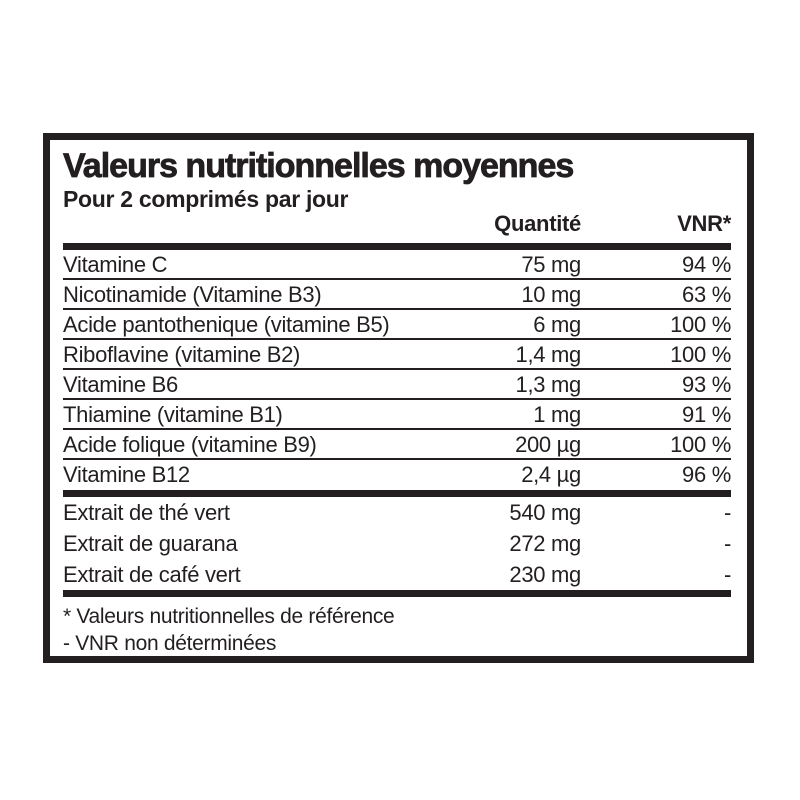 The width and height of the screenshot is (800, 800). What do you see at coordinates (229, 617) in the screenshot?
I see `footnote-reference: * Valeurs nutritionnelles de référence` at bounding box center [229, 617].